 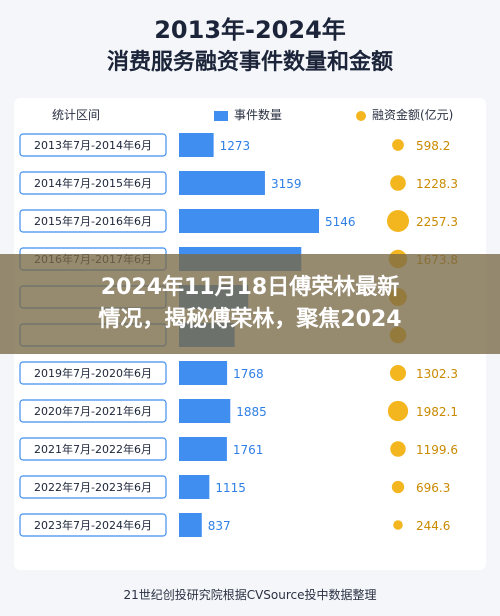 What do you see at coordinates (251, 412) in the screenshot?
I see `count-value-label: 1885` at bounding box center [251, 412].